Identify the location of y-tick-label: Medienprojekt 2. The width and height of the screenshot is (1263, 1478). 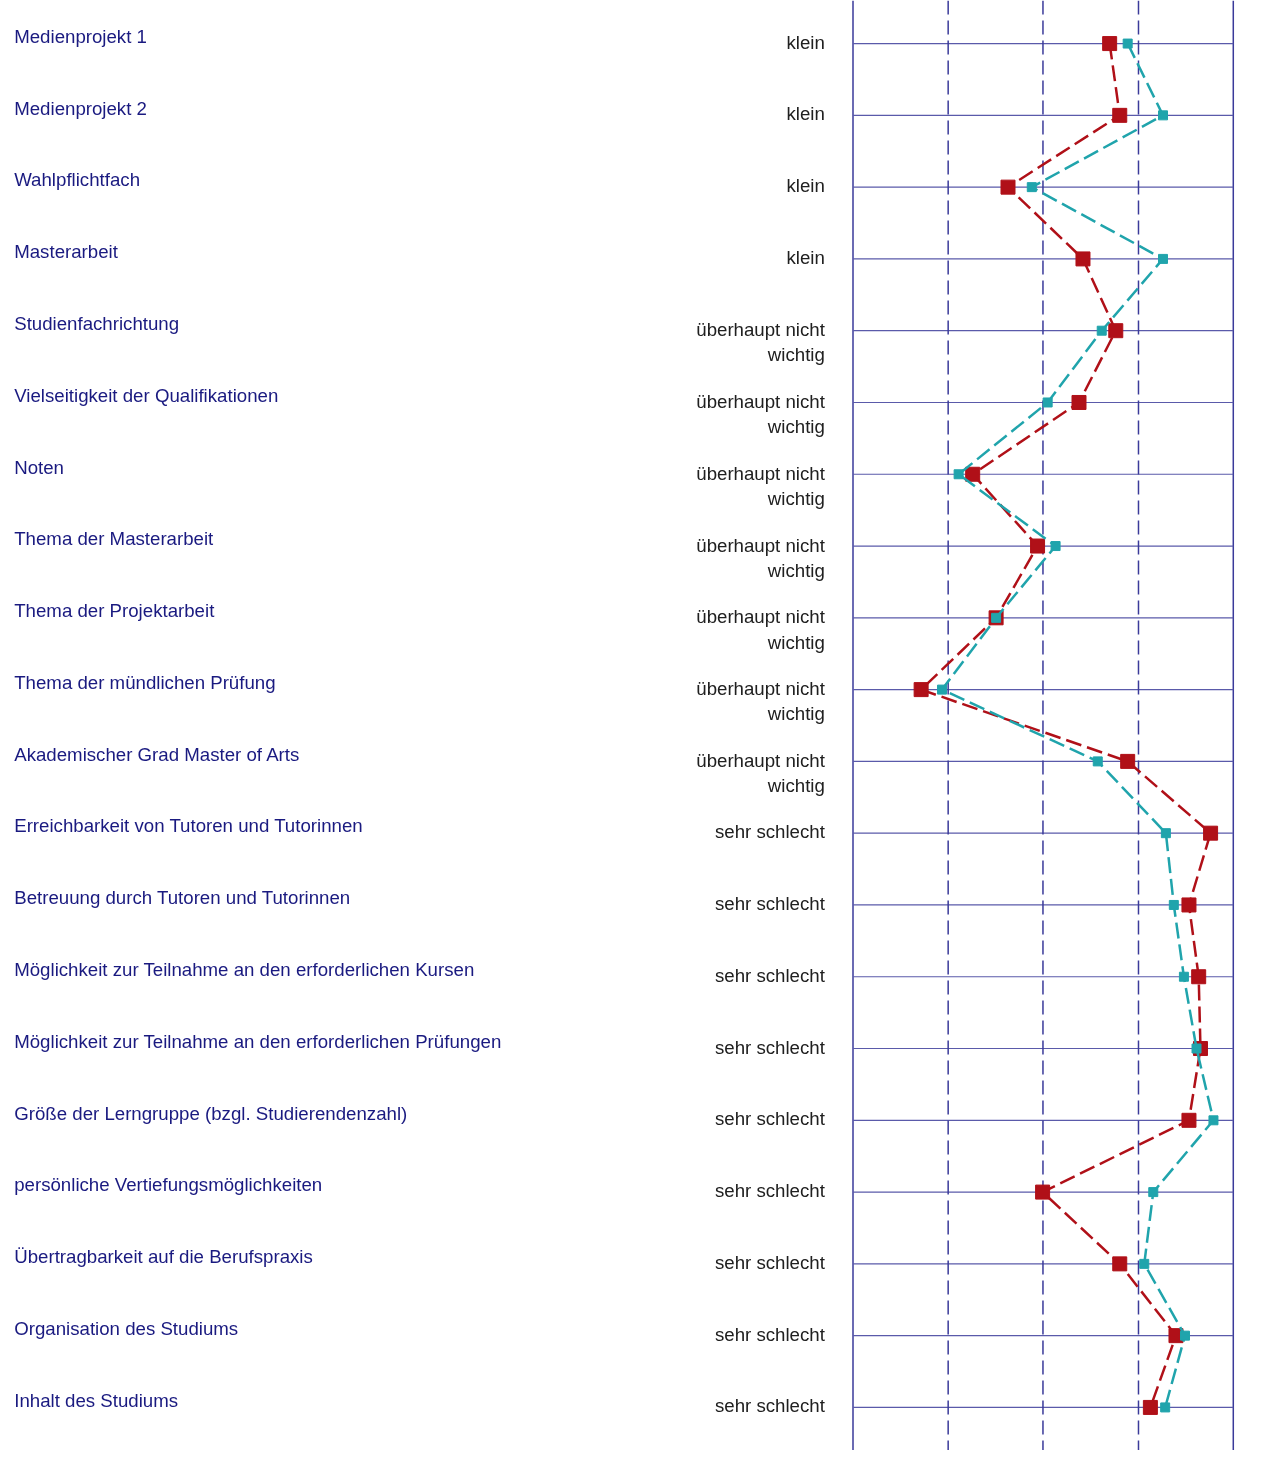
(80, 108).